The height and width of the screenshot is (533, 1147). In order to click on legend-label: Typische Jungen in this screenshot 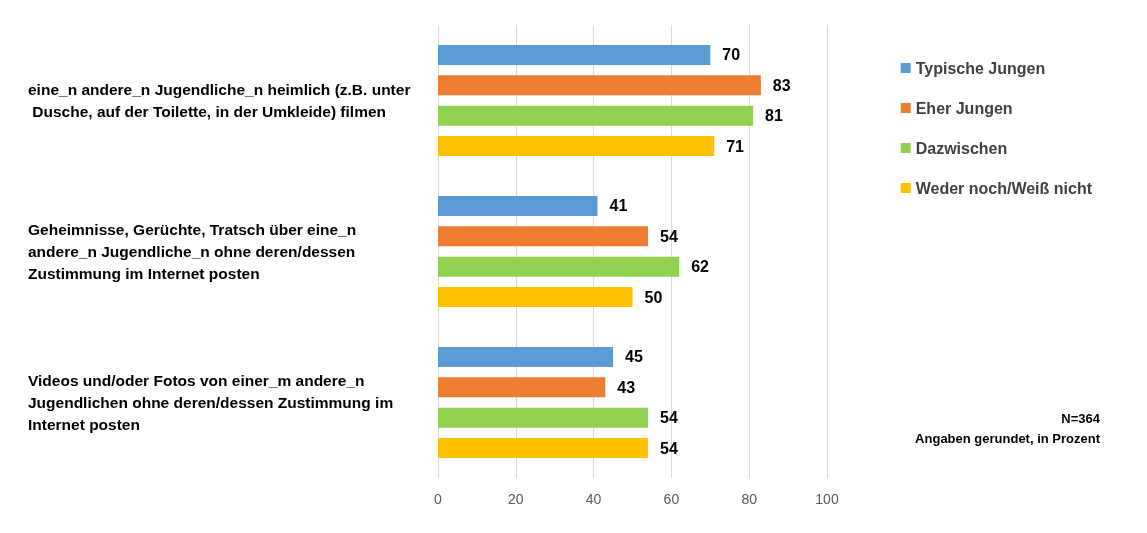, I will do `click(980, 68)`.